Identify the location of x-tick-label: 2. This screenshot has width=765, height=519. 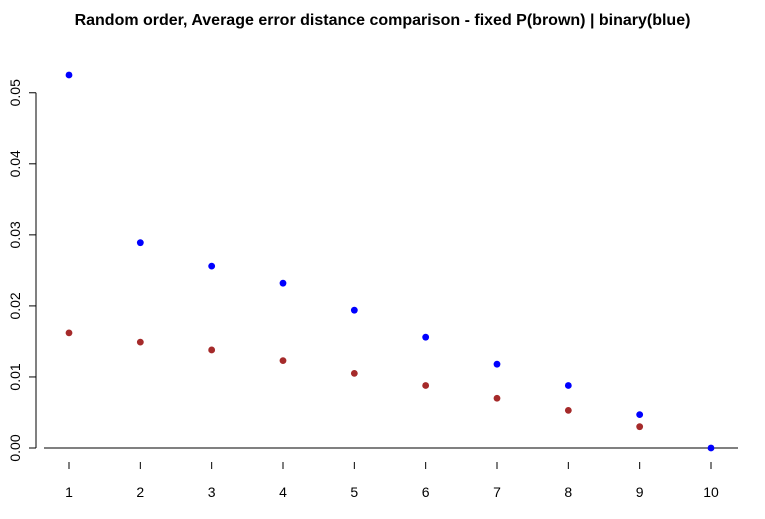
(140, 492).